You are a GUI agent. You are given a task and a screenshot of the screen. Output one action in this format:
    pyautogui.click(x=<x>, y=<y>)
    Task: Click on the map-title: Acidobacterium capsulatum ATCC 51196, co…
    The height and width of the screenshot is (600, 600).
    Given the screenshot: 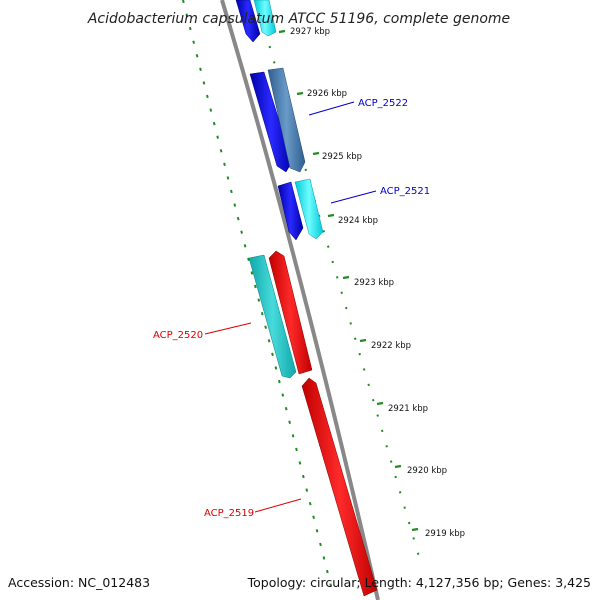 What is the action you would take?
    pyautogui.click(x=298, y=19)
    